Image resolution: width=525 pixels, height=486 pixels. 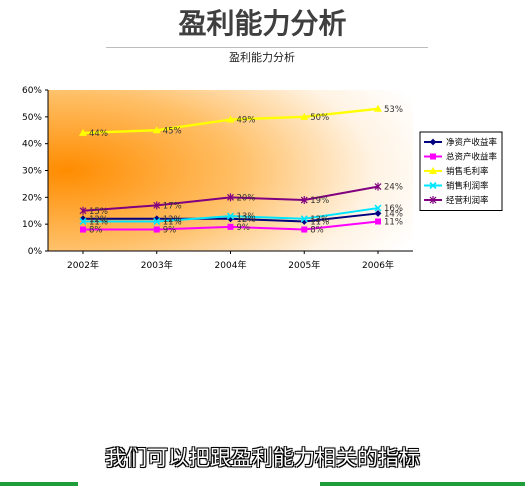 What do you see at coordinates (393, 188) in the screenshot?
I see `data-label: 24%` at bounding box center [393, 188].